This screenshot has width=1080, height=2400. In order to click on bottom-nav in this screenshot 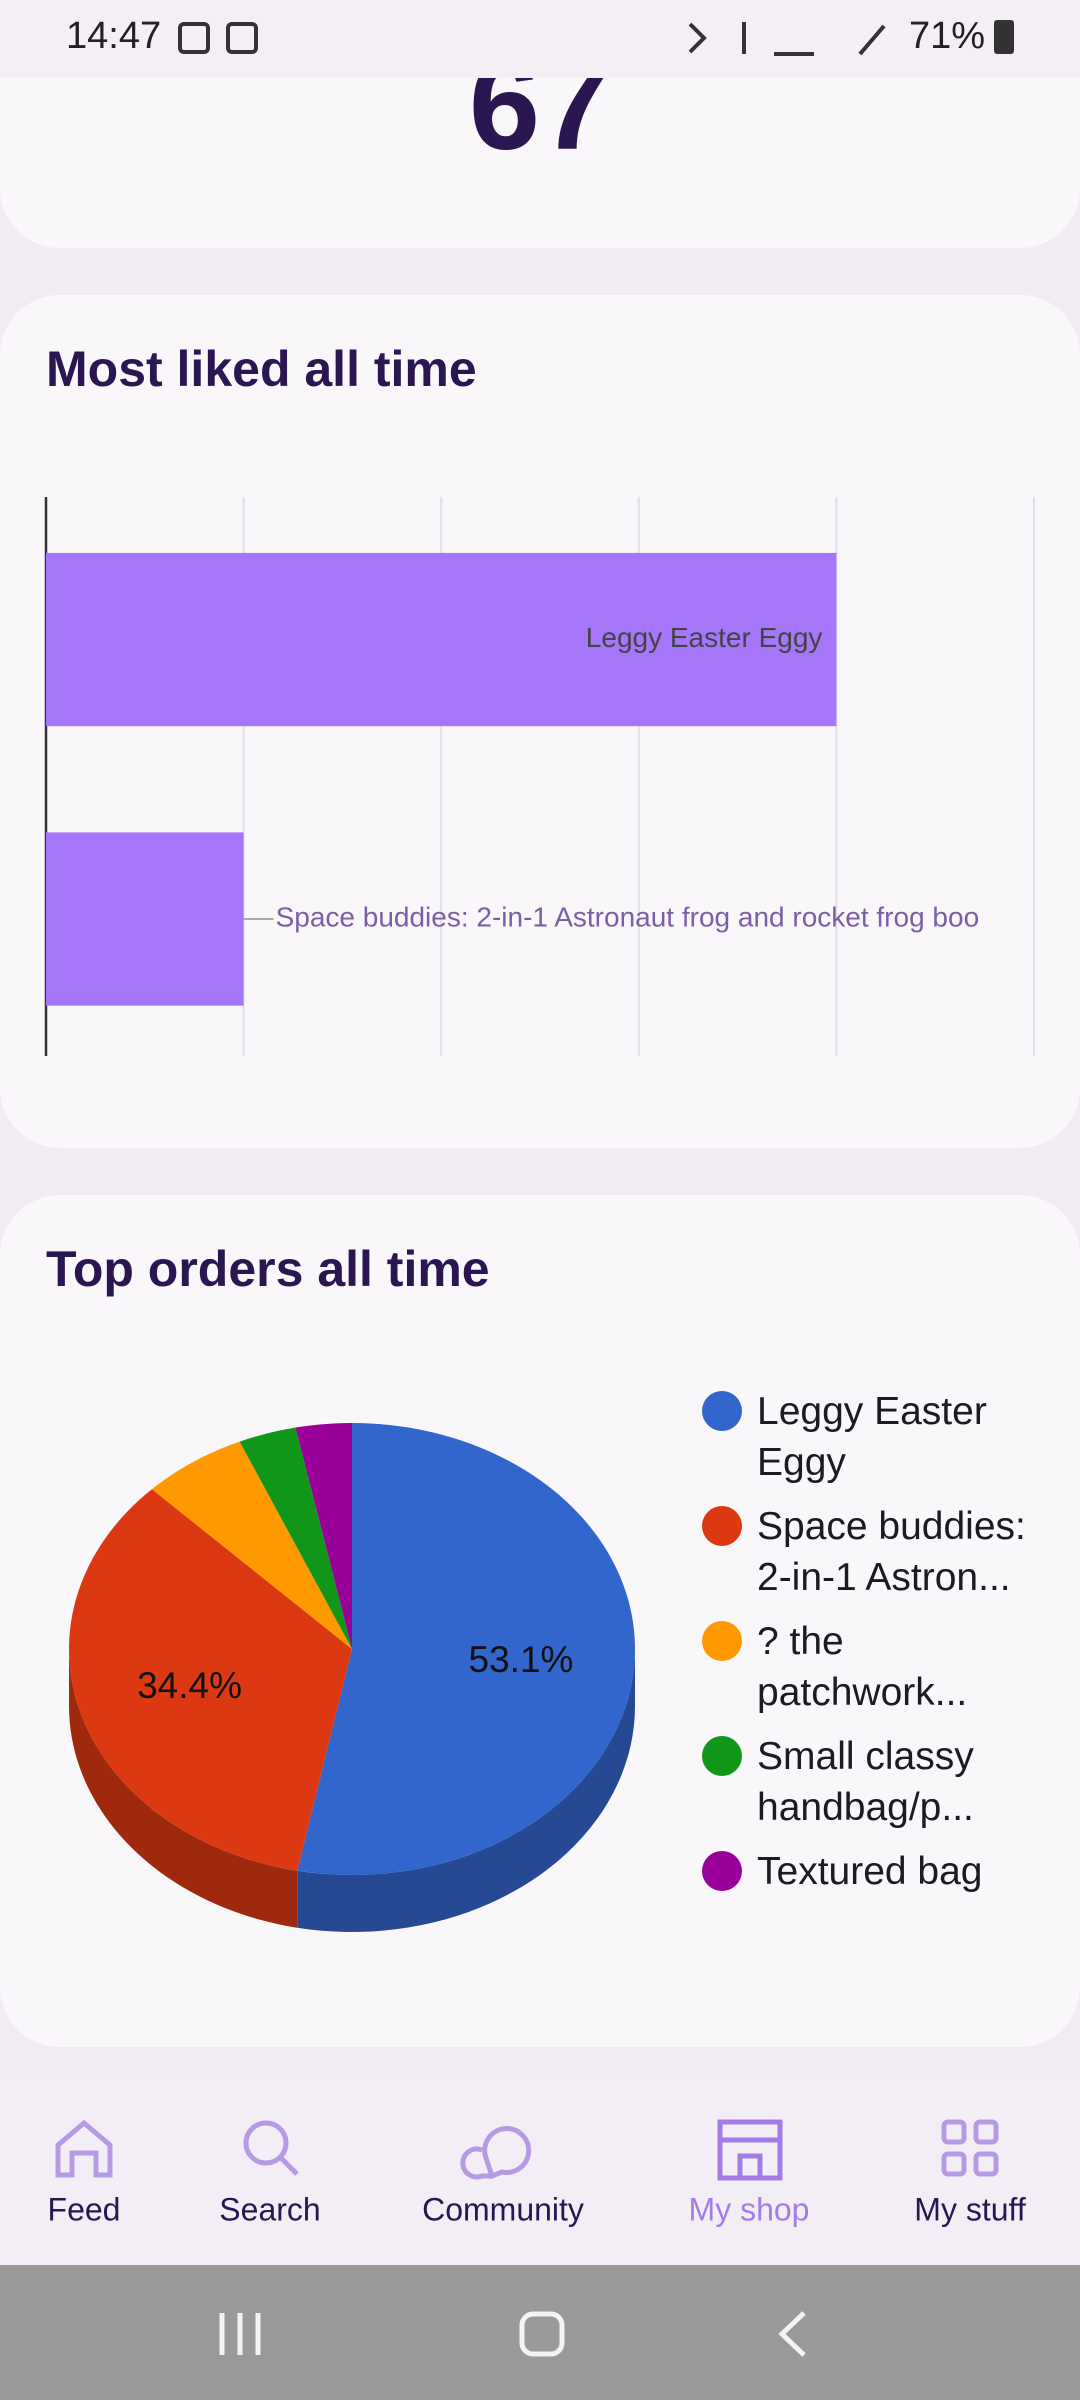, I will do `click(540, 2173)`.